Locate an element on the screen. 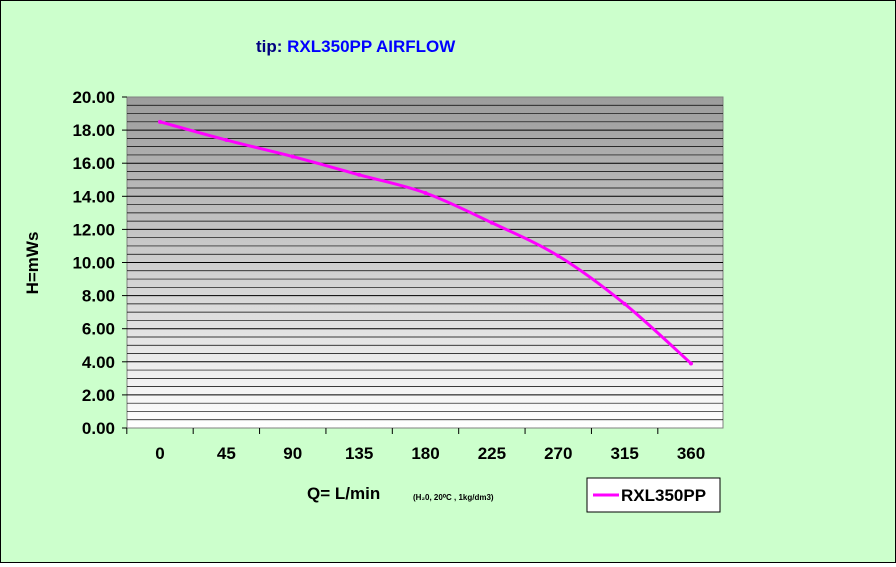 Image resolution: width=896 pixels, height=567 pixels. x-axis-label: Q= L/min is located at coordinates (343, 493).